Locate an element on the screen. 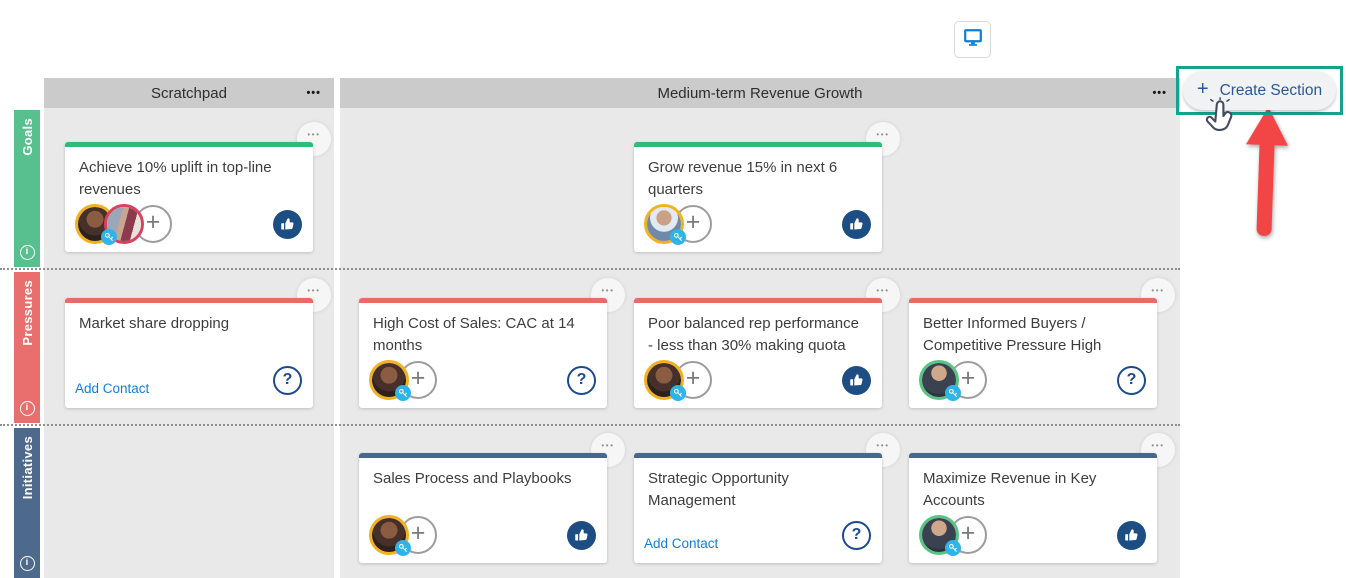  lane-initiatives: Initiatives i is located at coordinates (27, 503).